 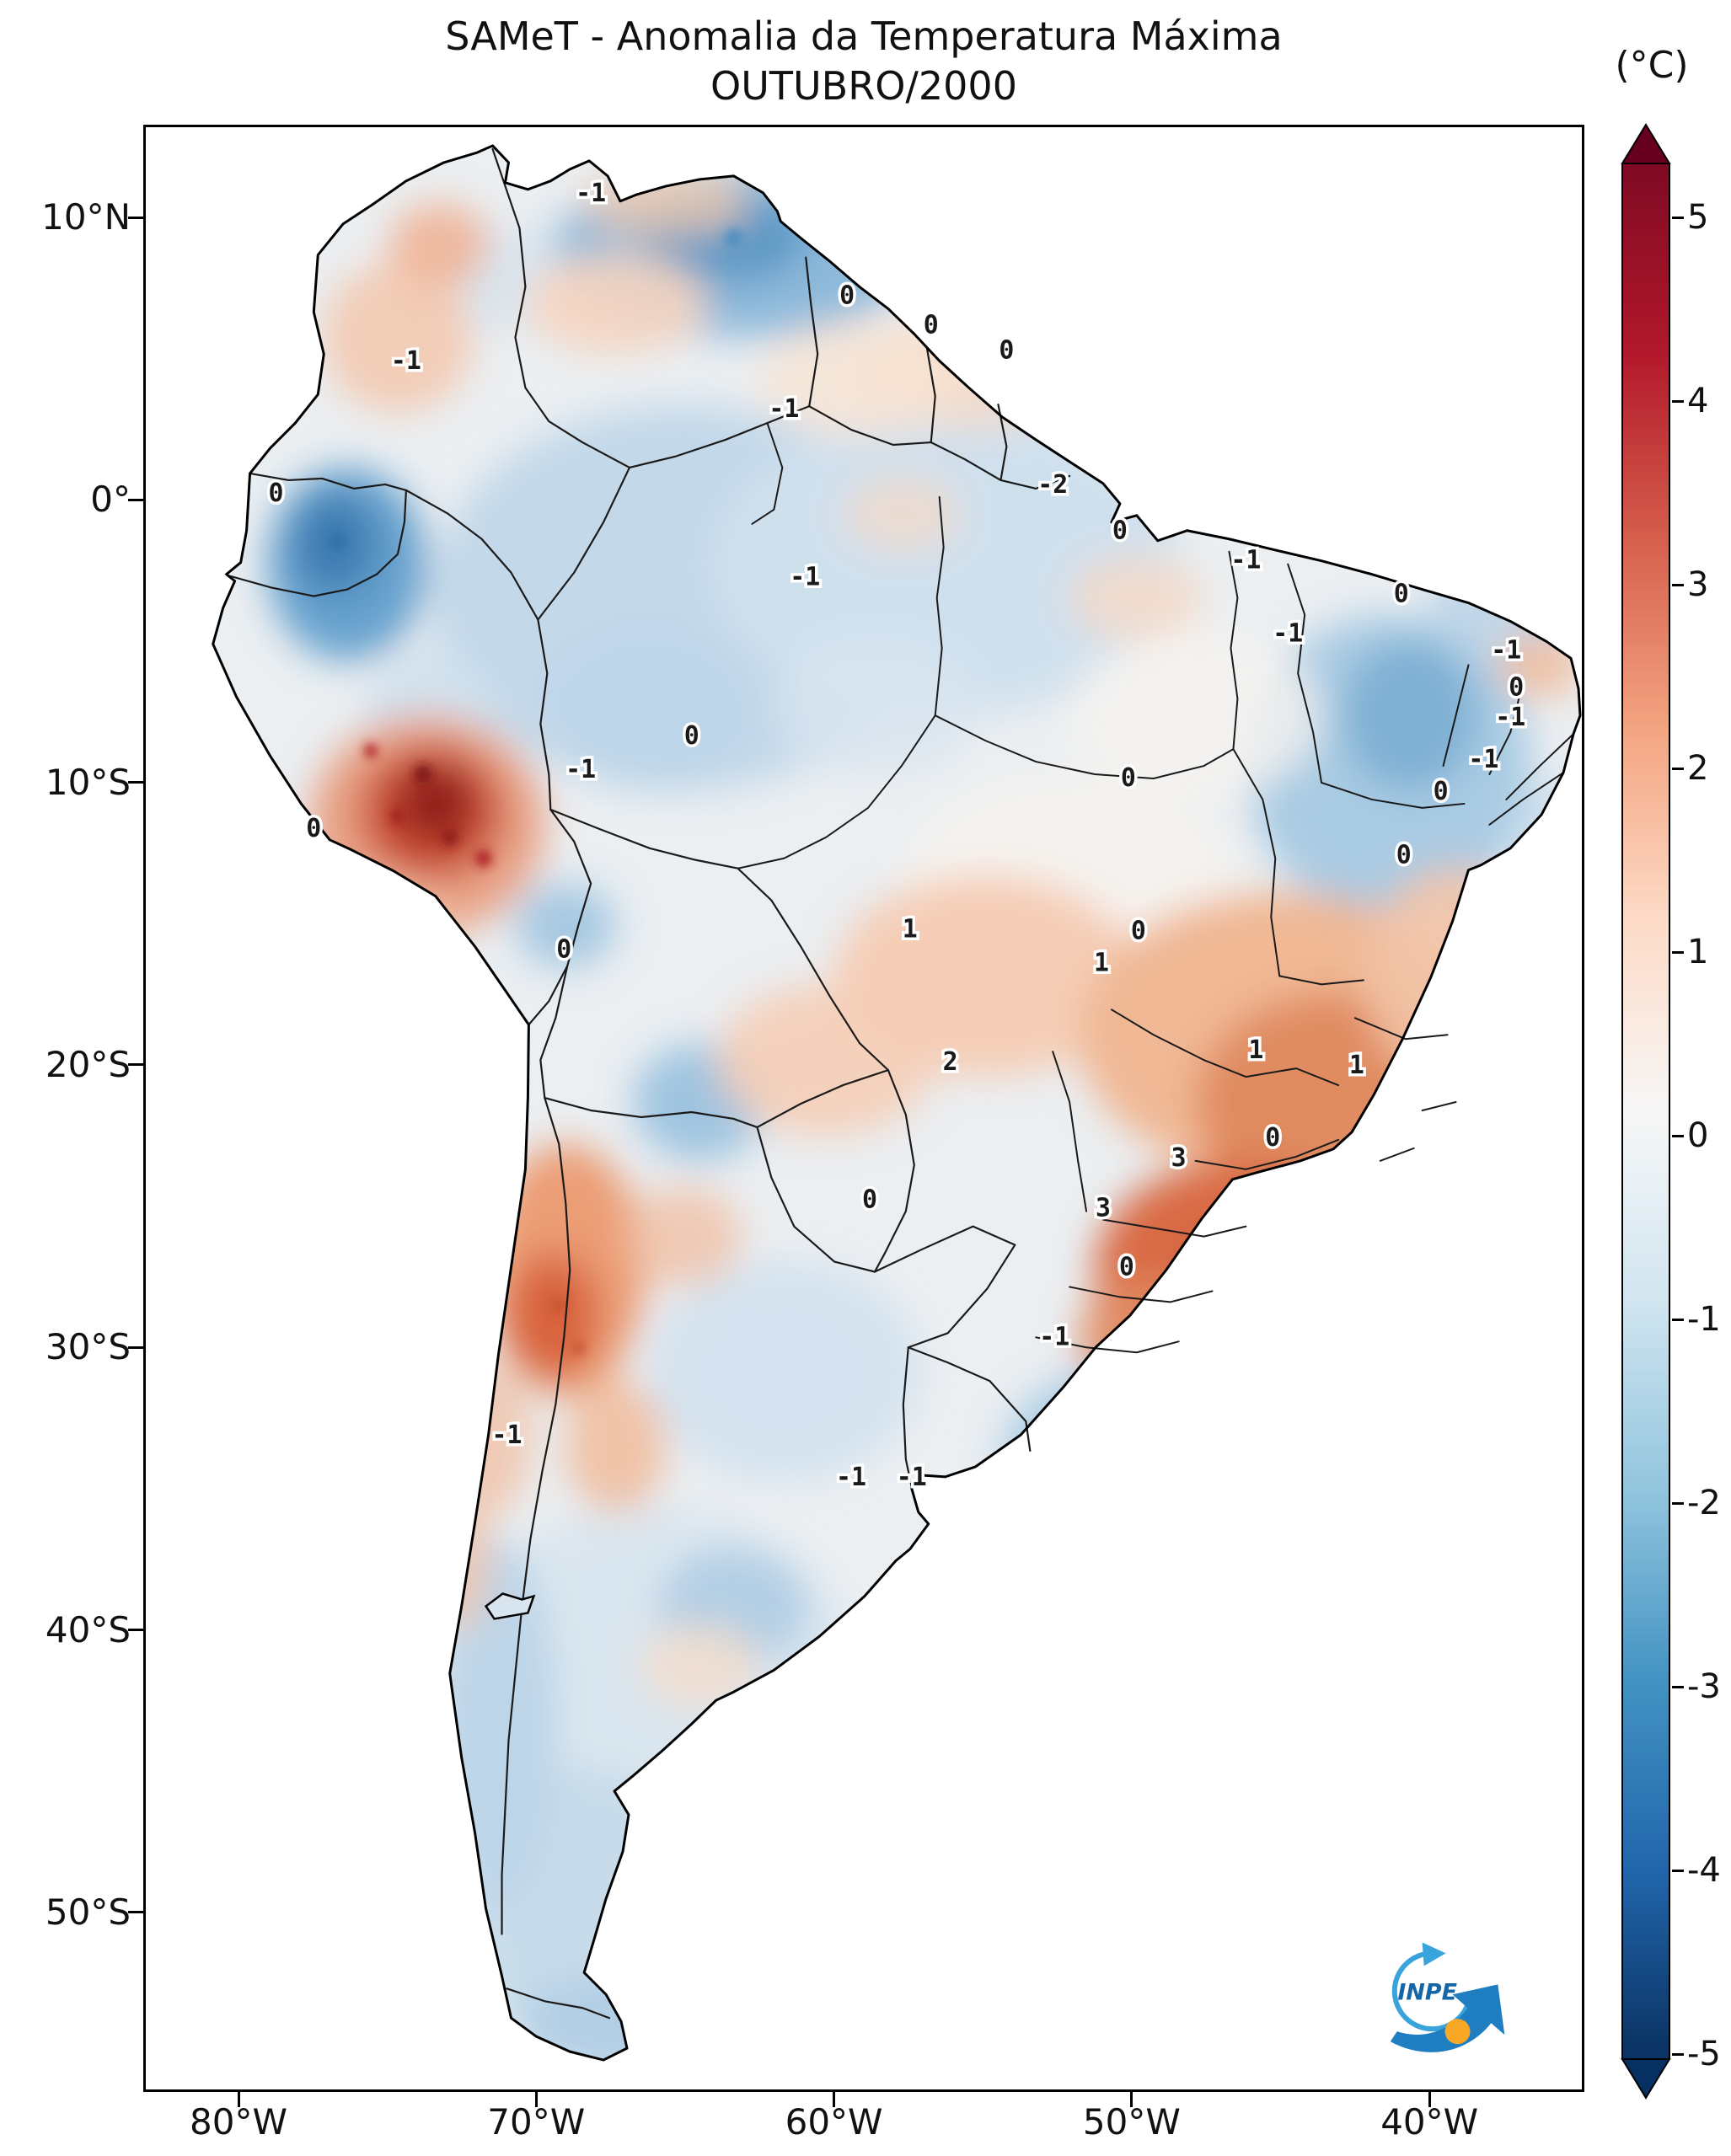 I want to click on contour-label: 2, so click(x=950, y=1062).